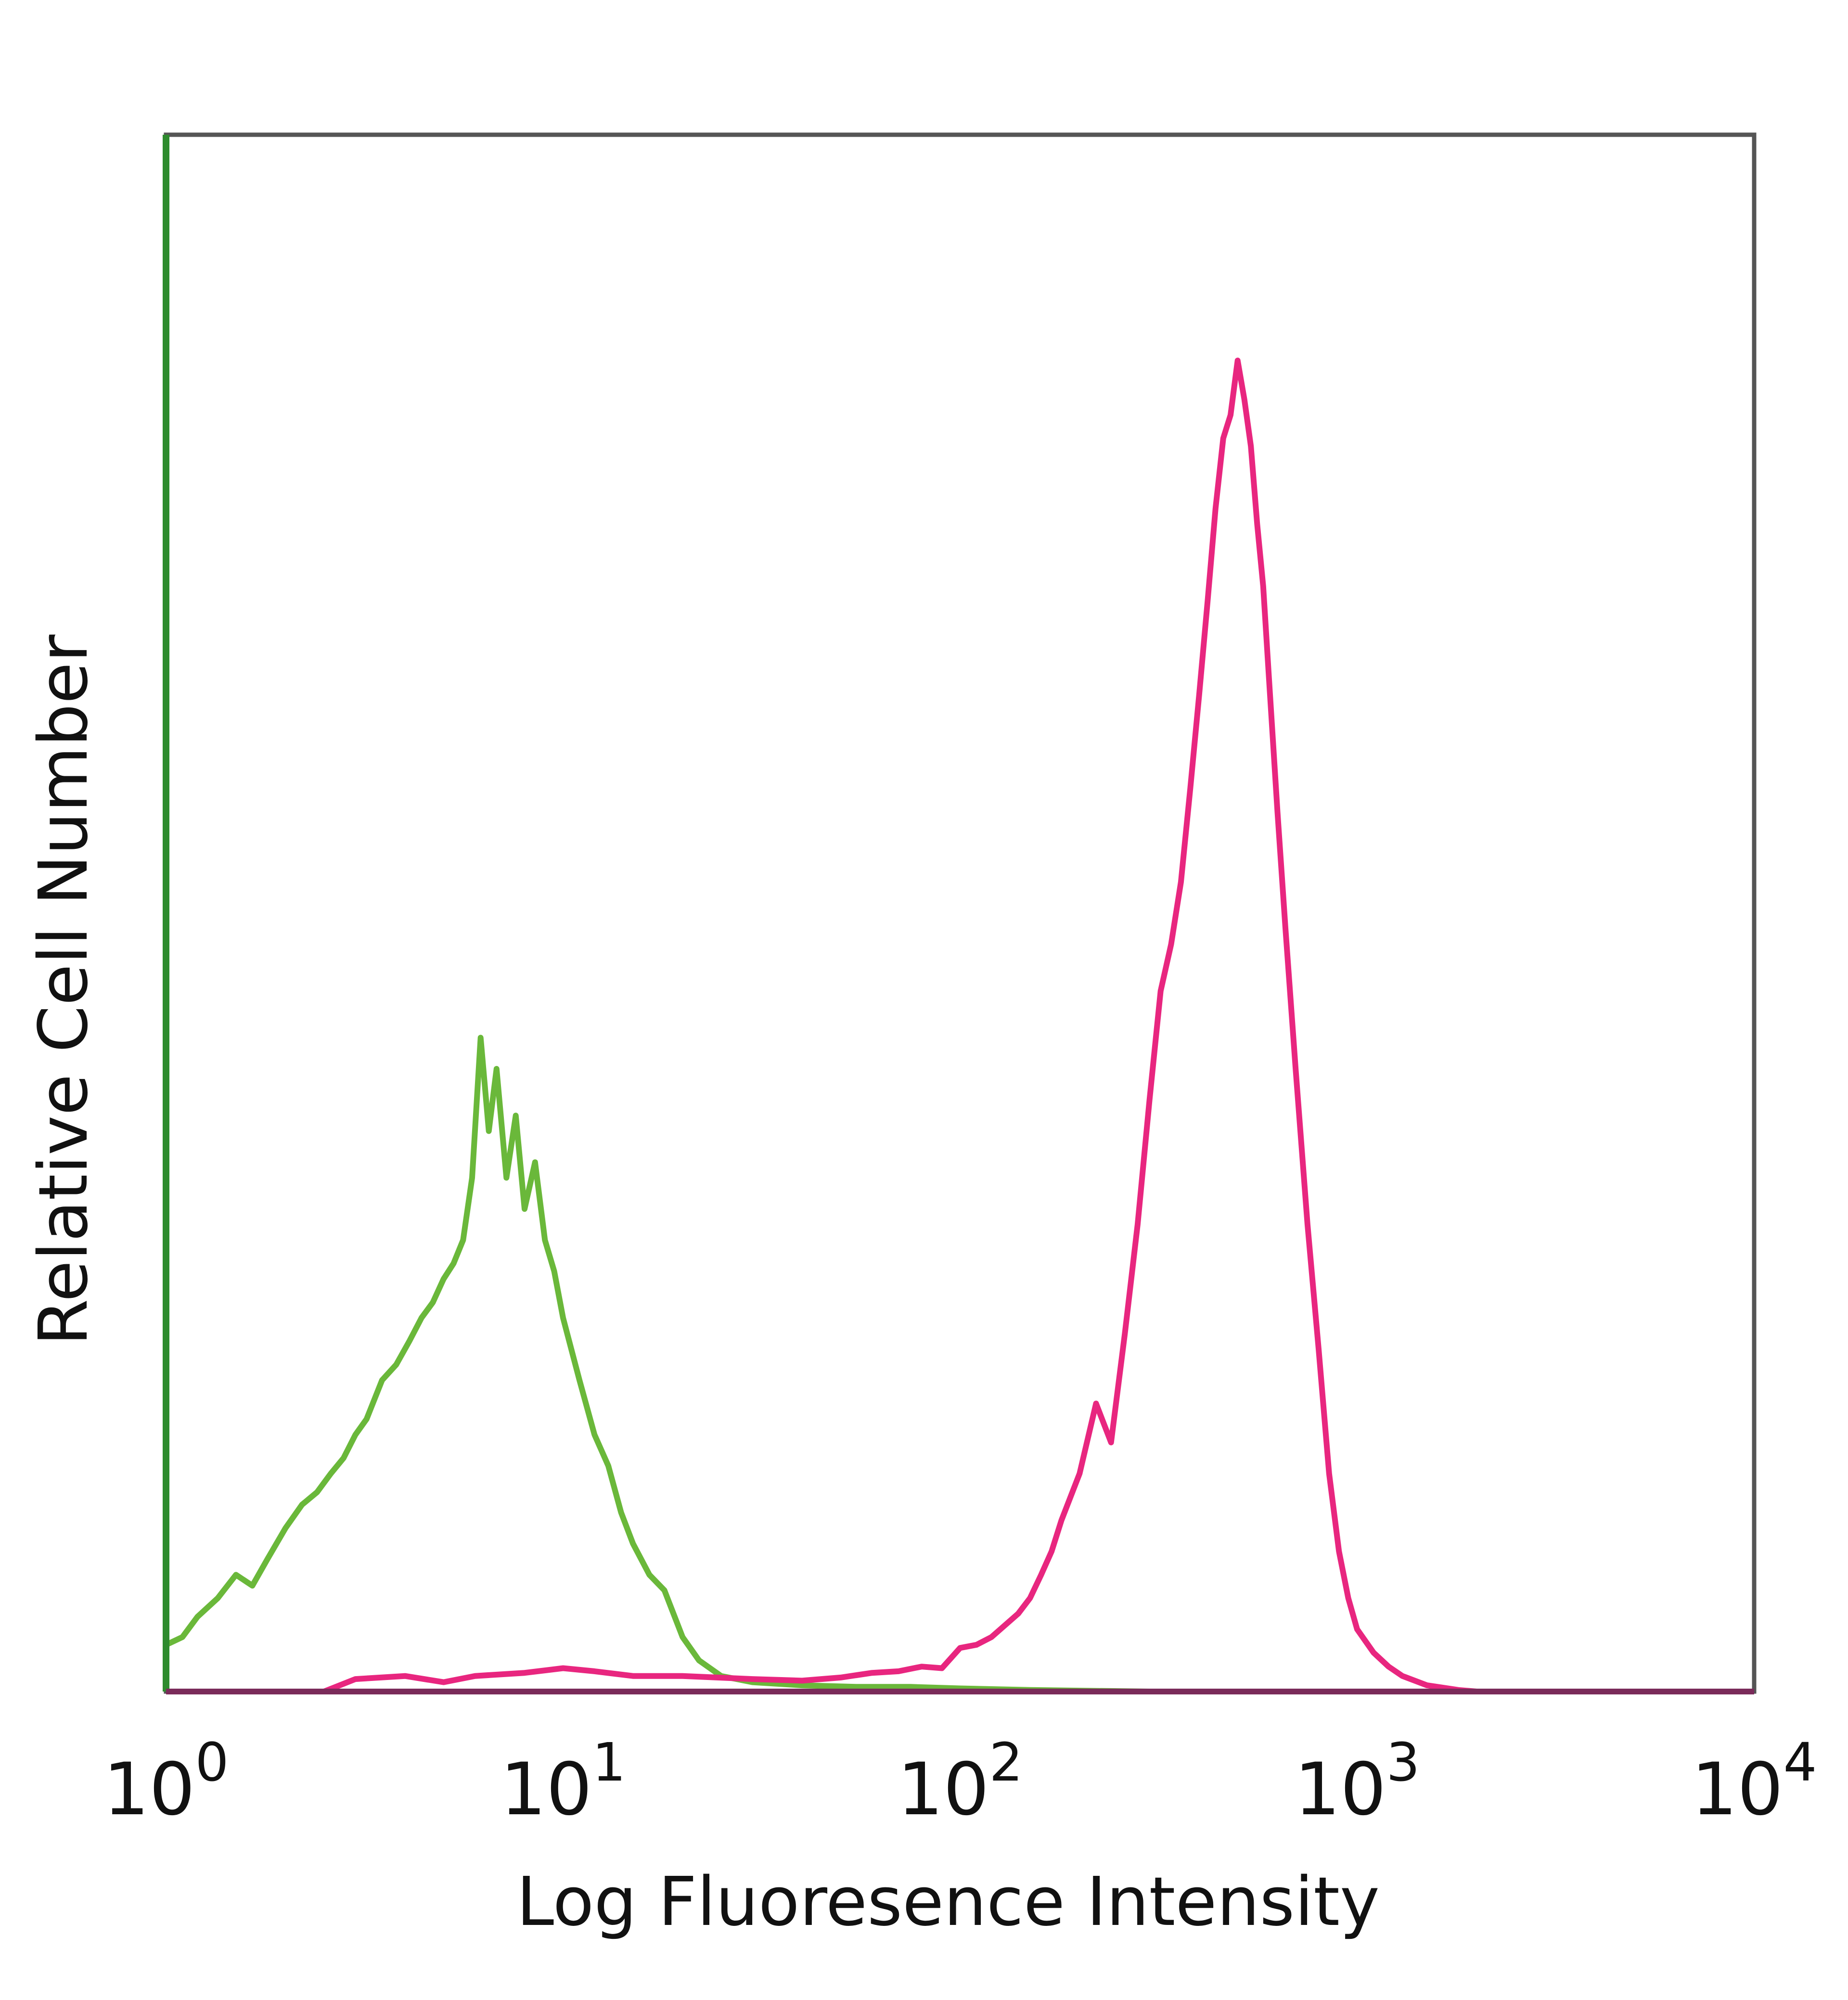 Image resolution: width=1848 pixels, height=2000 pixels. I want to click on x-tick-labels: 10⁰ 10¹ 10² 10³ 10⁴, so click(960, 1781).